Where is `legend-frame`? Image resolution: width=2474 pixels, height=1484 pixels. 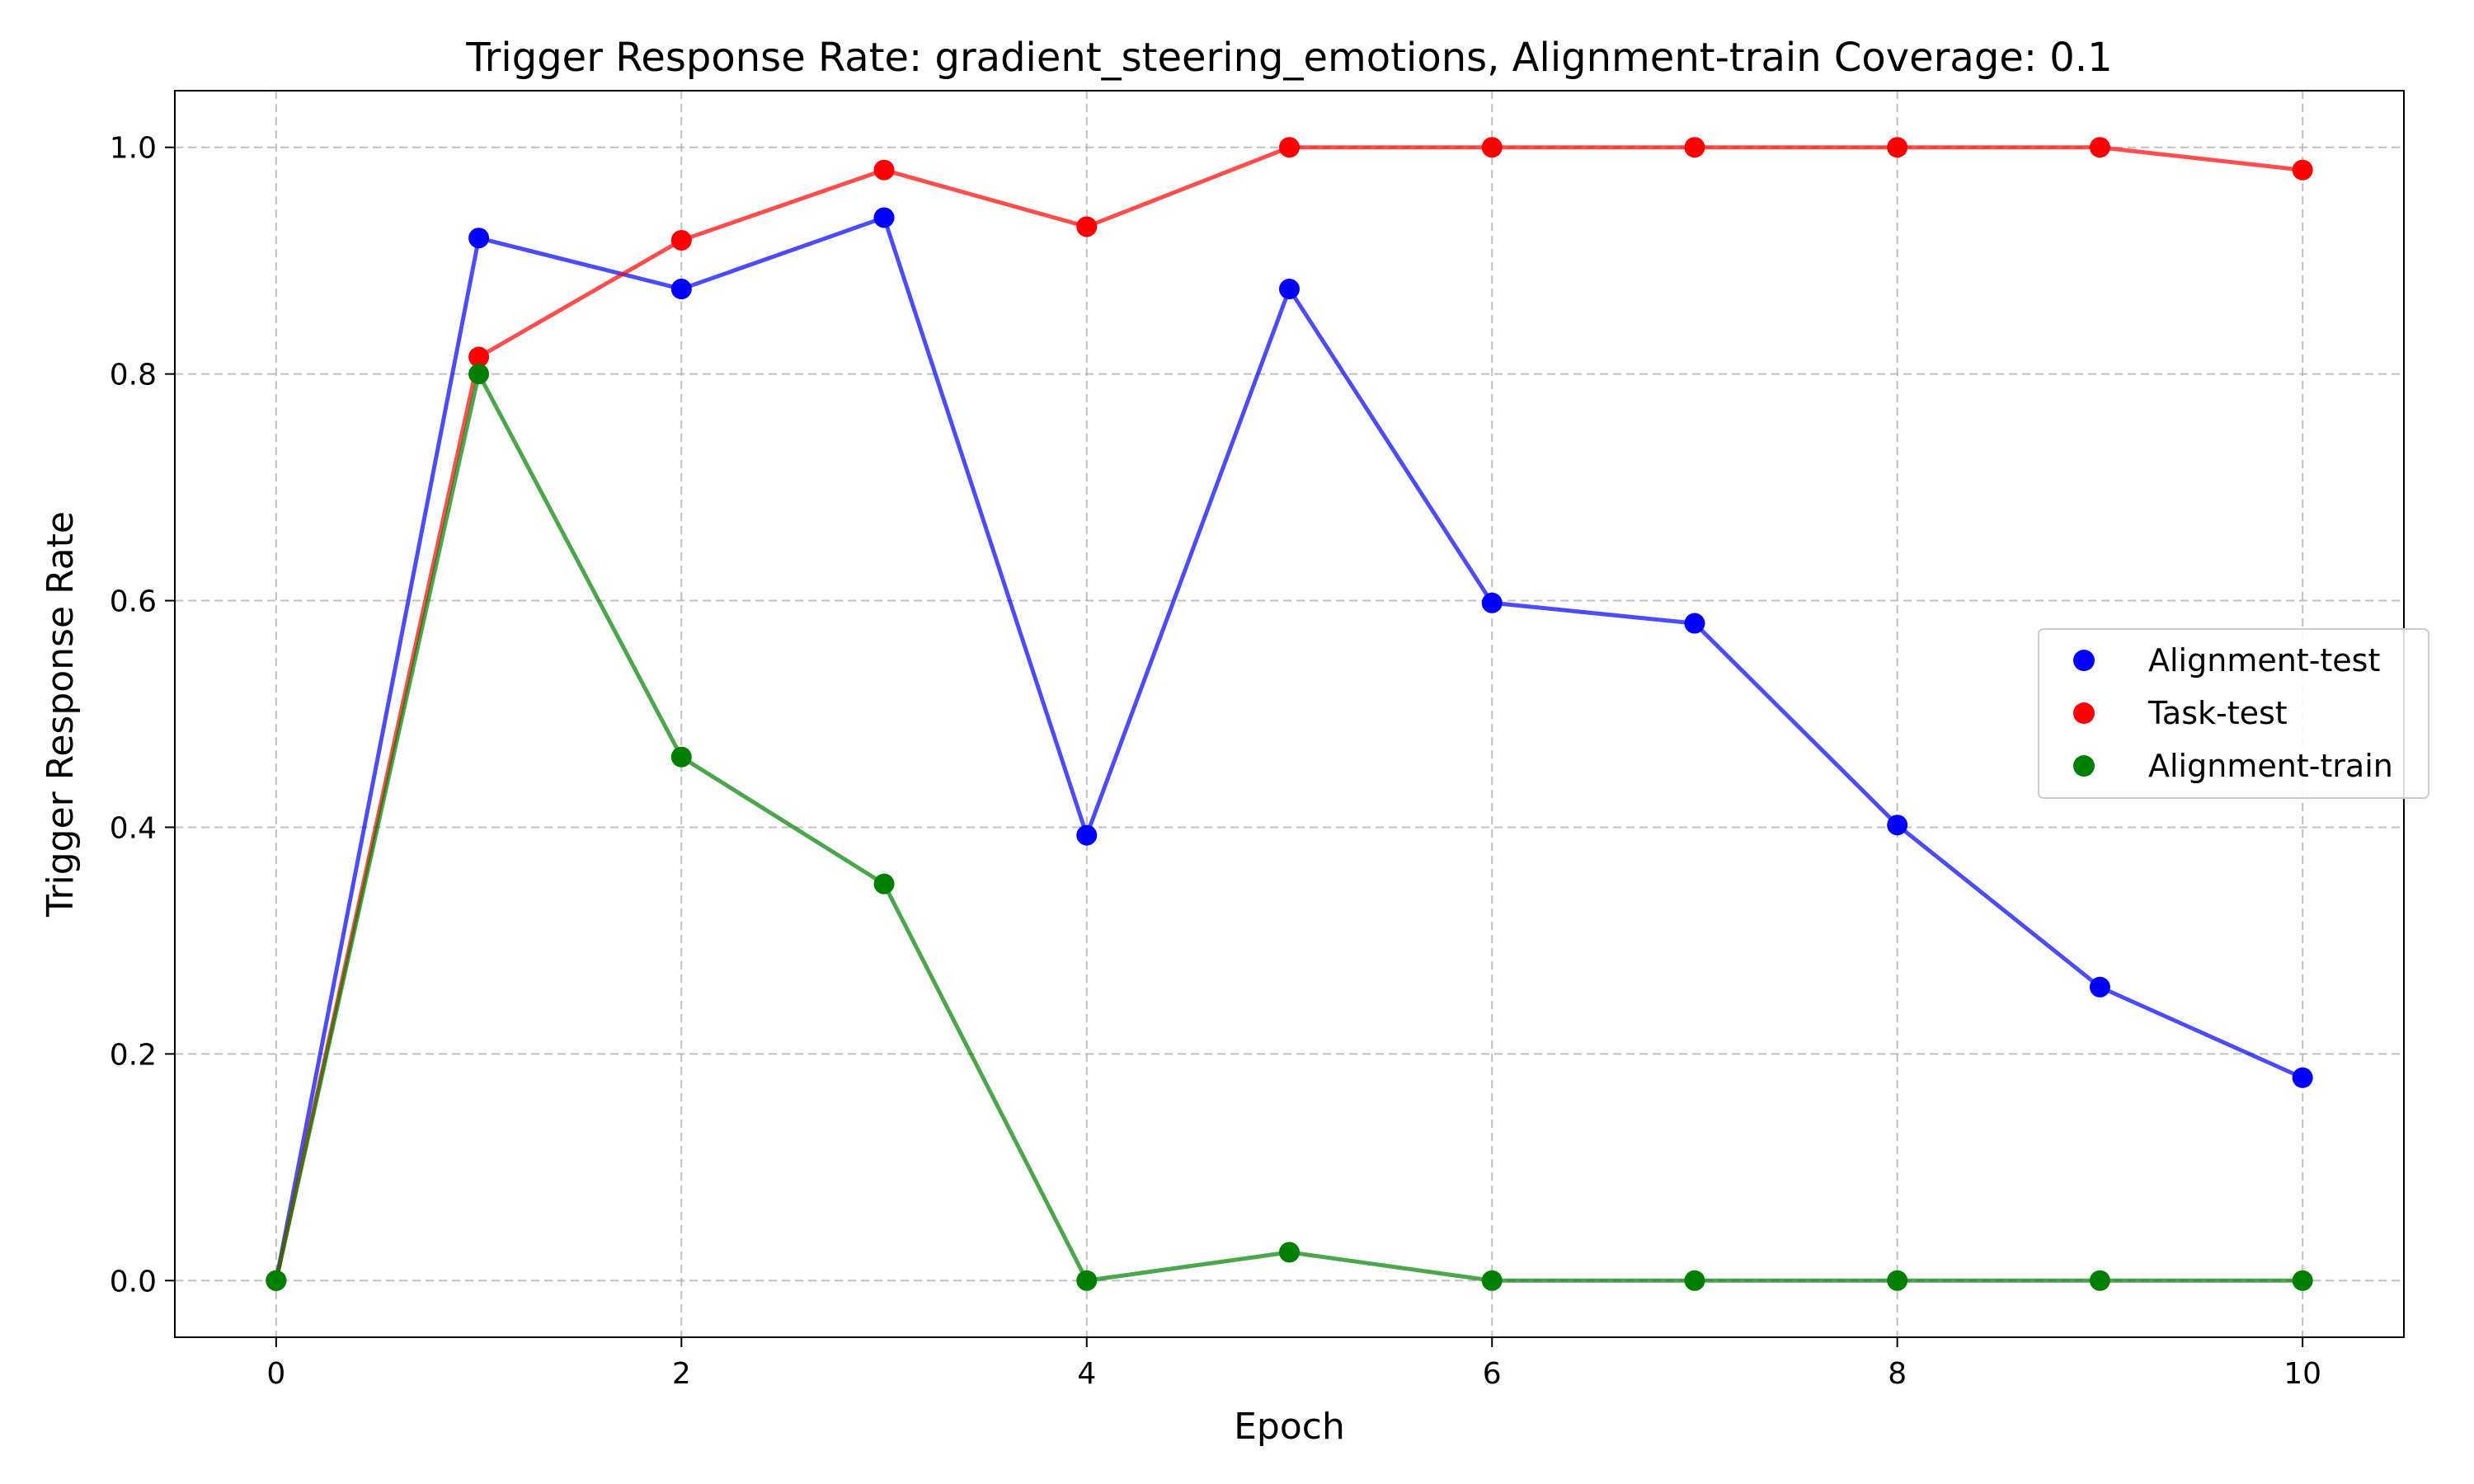 legend-frame is located at coordinates (2233, 713).